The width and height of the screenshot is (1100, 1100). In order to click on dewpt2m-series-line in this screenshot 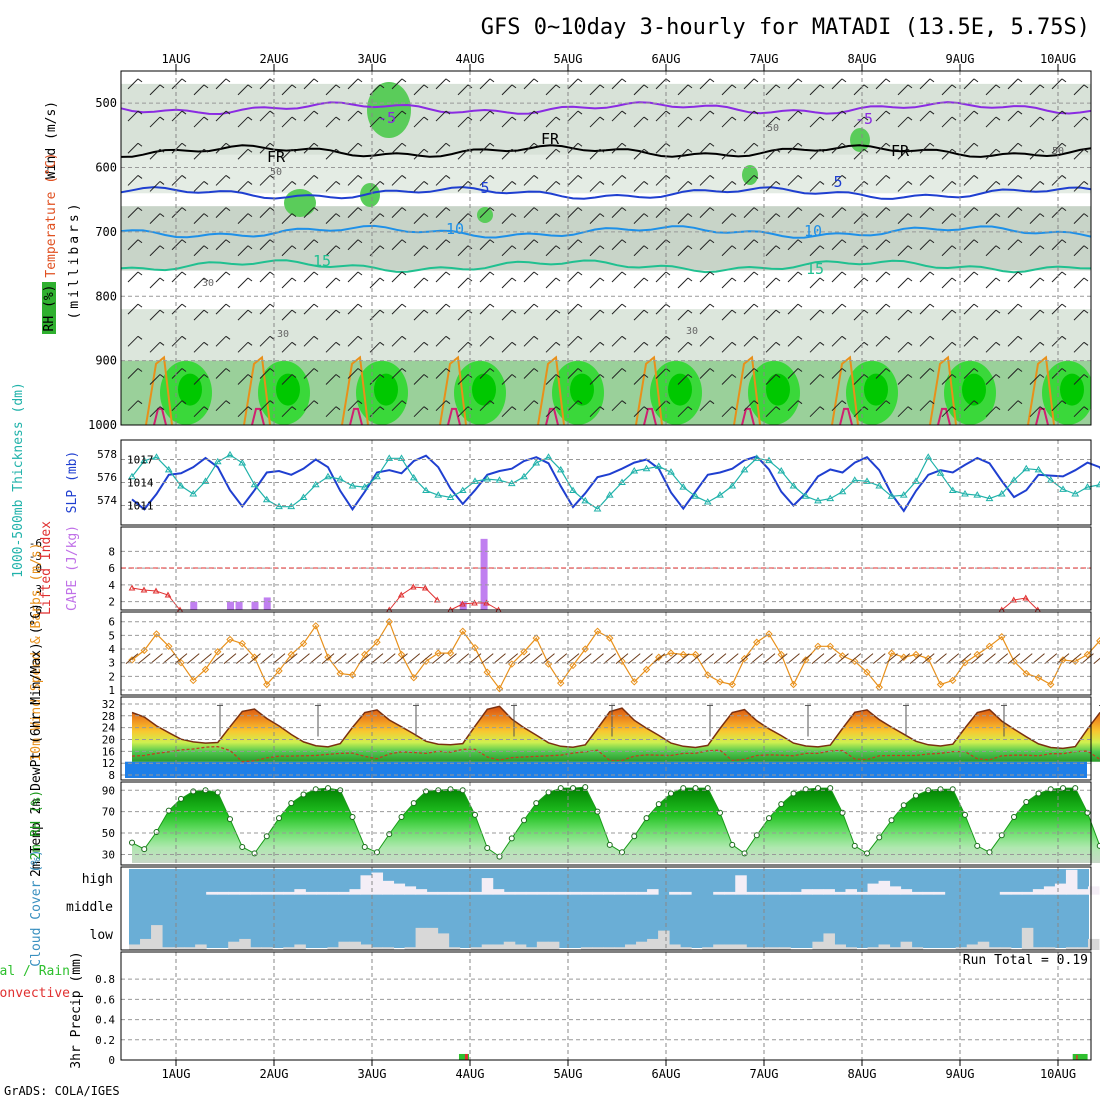, I will do `click(615, 754)`.